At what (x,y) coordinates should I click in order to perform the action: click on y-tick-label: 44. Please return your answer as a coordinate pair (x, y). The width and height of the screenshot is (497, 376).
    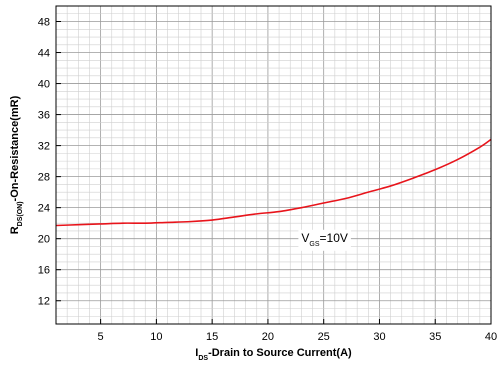
    Looking at the image, I should click on (44, 54).